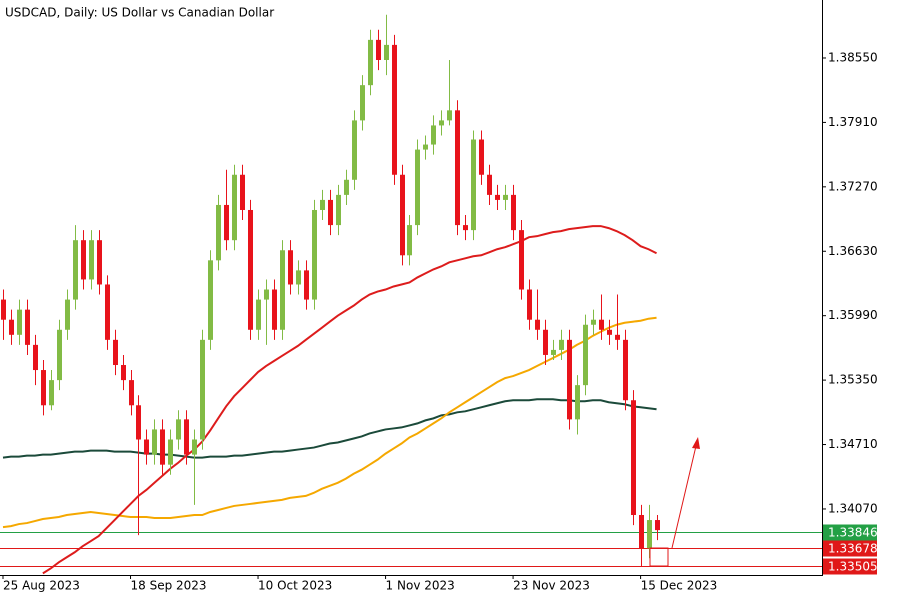 The width and height of the screenshot is (900, 600). I want to click on levels, so click(411, 549).